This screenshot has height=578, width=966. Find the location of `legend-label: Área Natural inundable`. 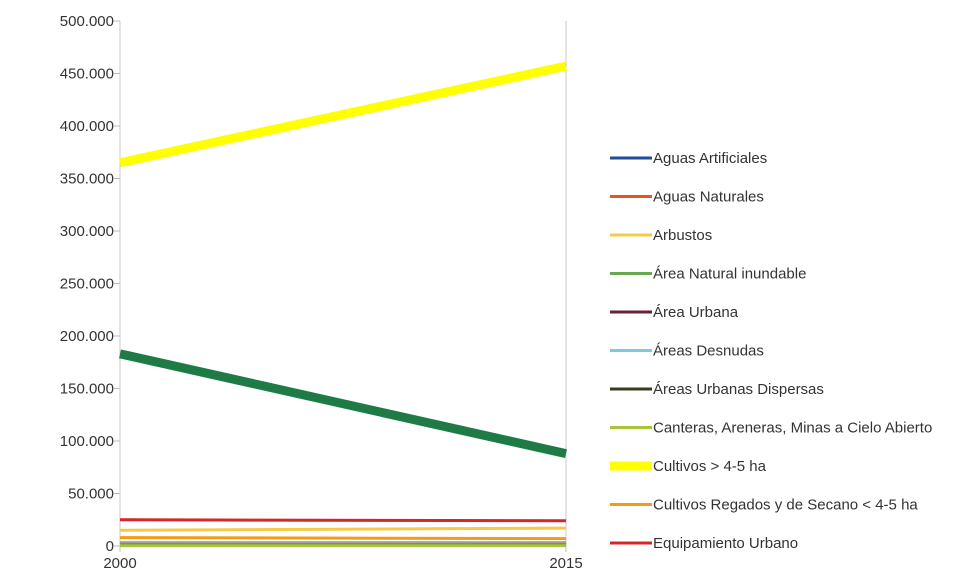

legend-label: Área Natural inundable is located at coordinates (729, 274).